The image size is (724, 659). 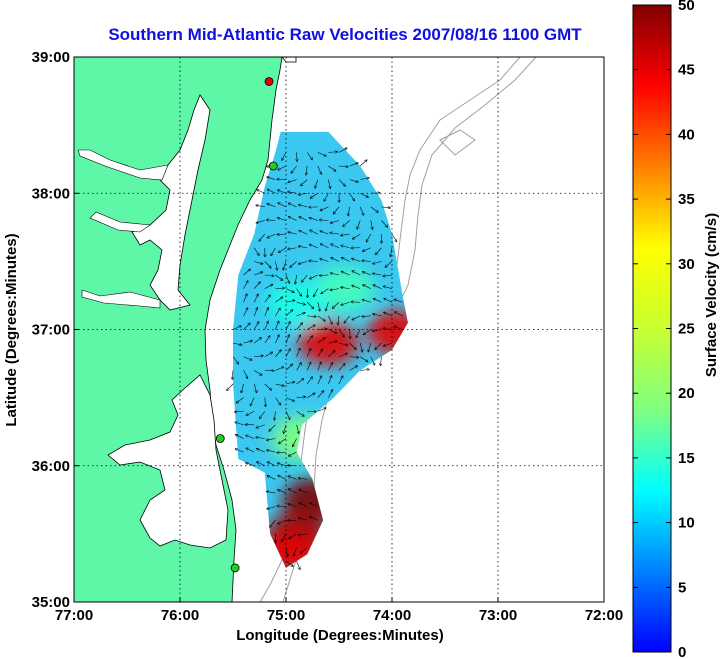 What do you see at coordinates (51, 602) in the screenshot?
I see `y-tick-label: 35:00` at bounding box center [51, 602].